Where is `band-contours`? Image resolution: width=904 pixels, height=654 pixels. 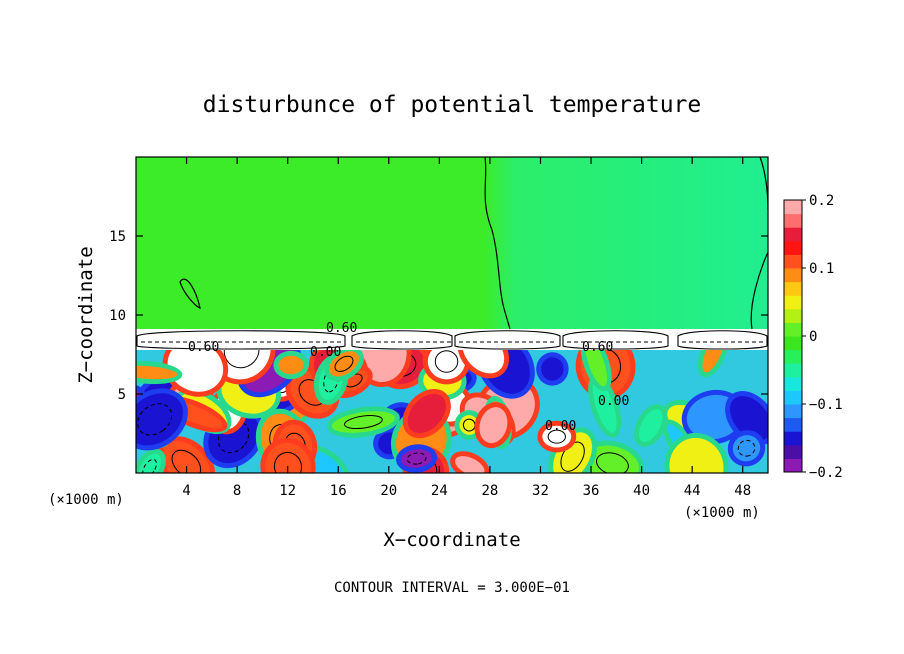
band-contours is located at coordinates (452, 340).